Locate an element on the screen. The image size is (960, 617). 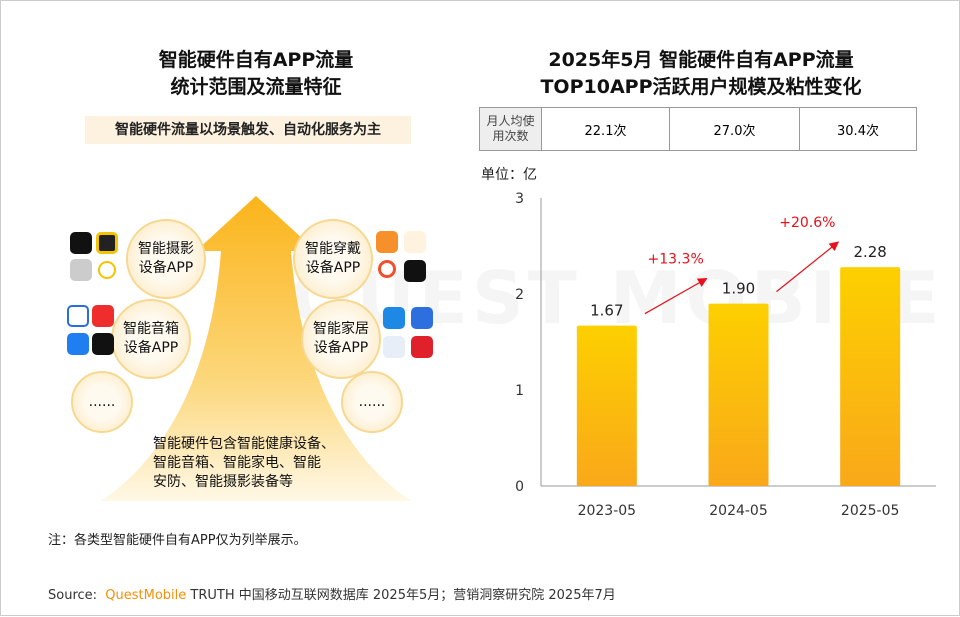
camera-app-icon is located at coordinates (107, 243).